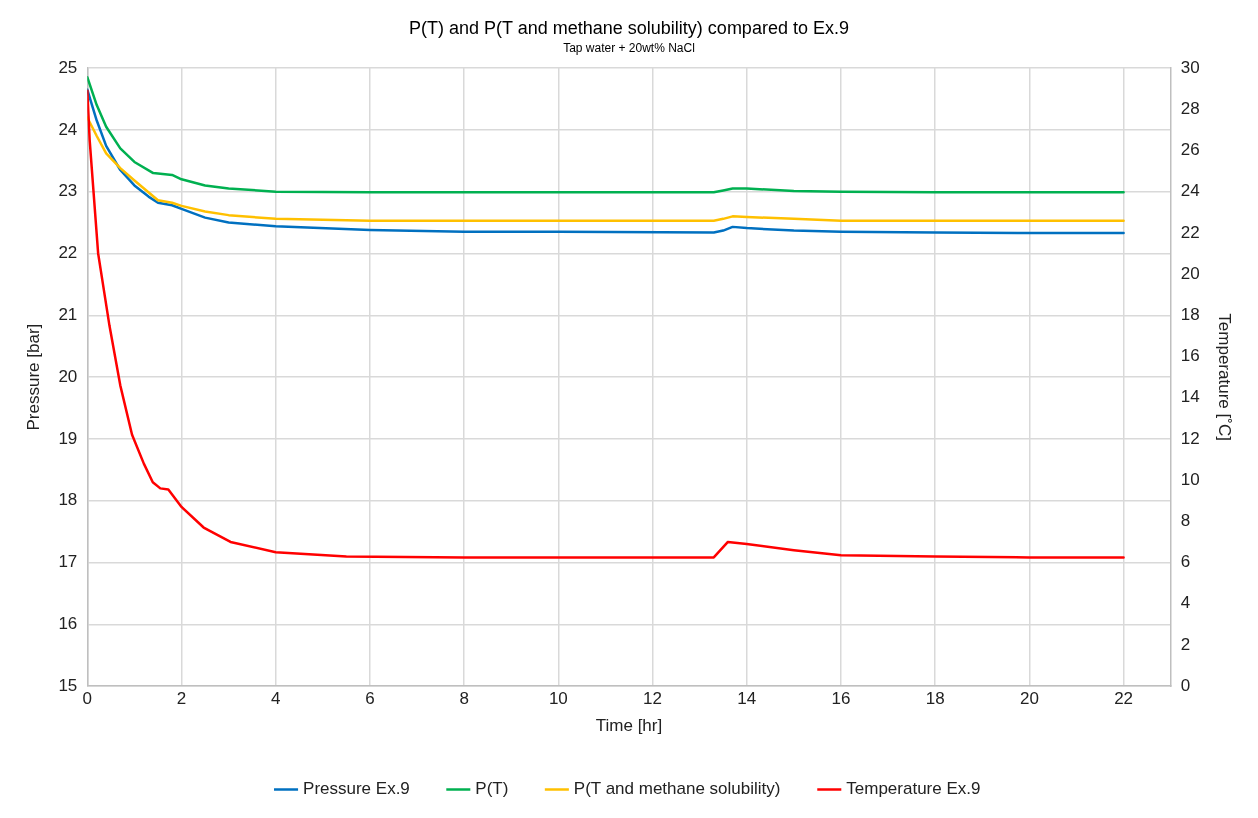 The width and height of the screenshot is (1258, 818). What do you see at coordinates (68, 67) in the screenshot?
I see `y-tick-label: 25` at bounding box center [68, 67].